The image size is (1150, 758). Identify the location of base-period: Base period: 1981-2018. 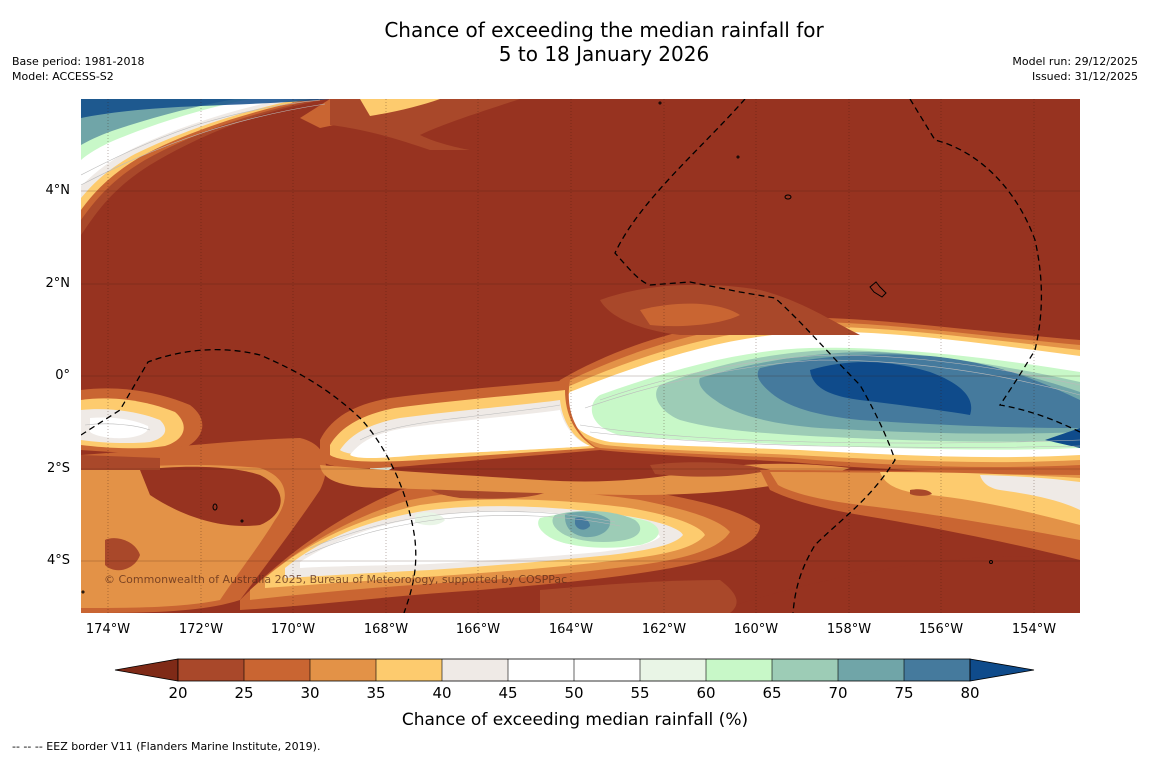
(78, 61).